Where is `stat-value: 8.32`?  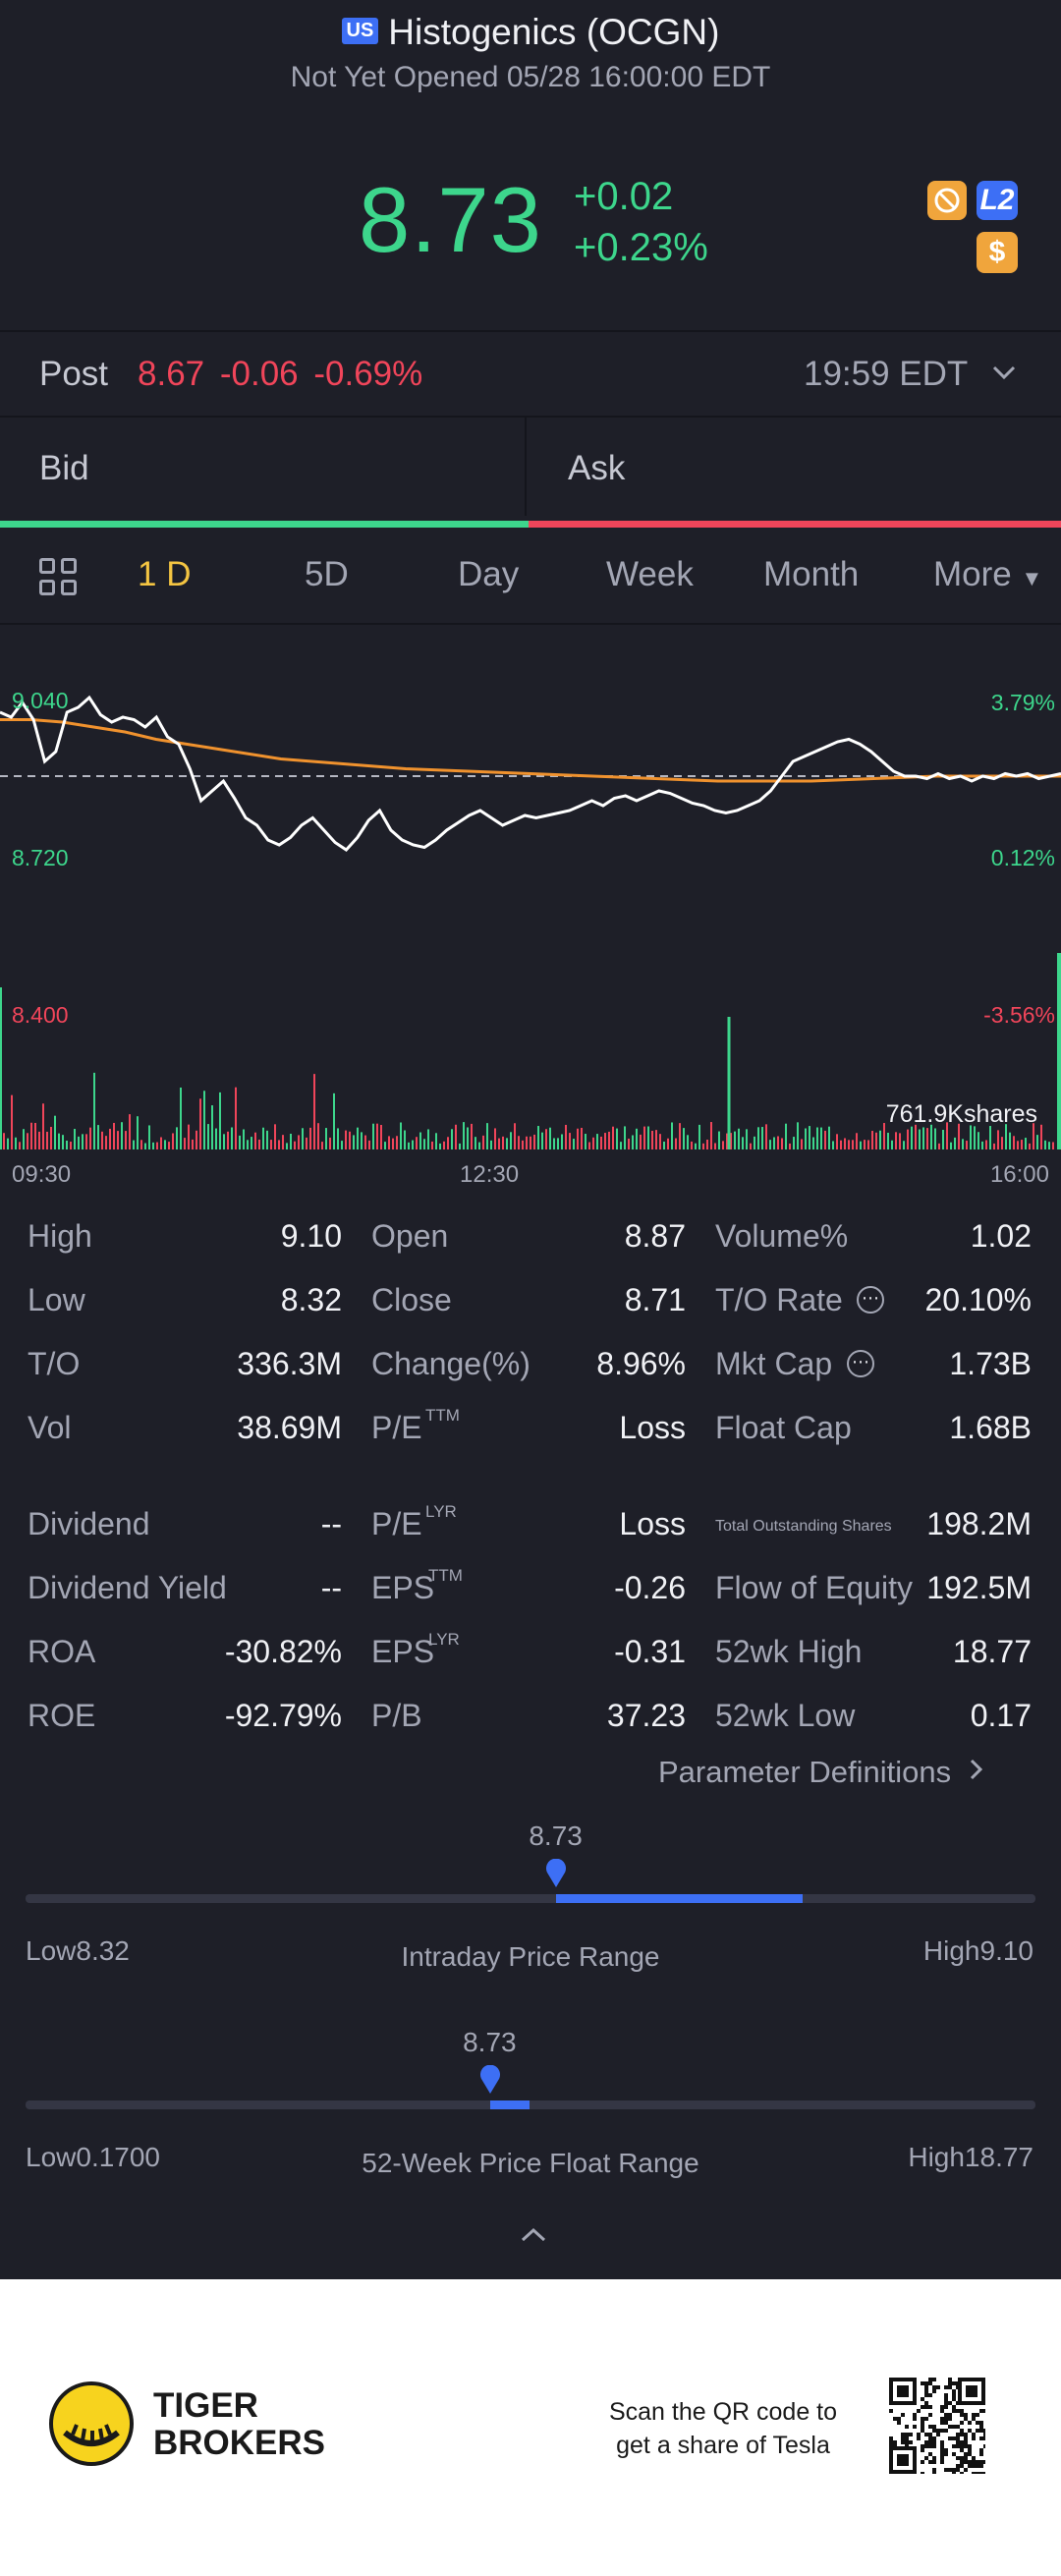 stat-value: 8.32 is located at coordinates (311, 1299).